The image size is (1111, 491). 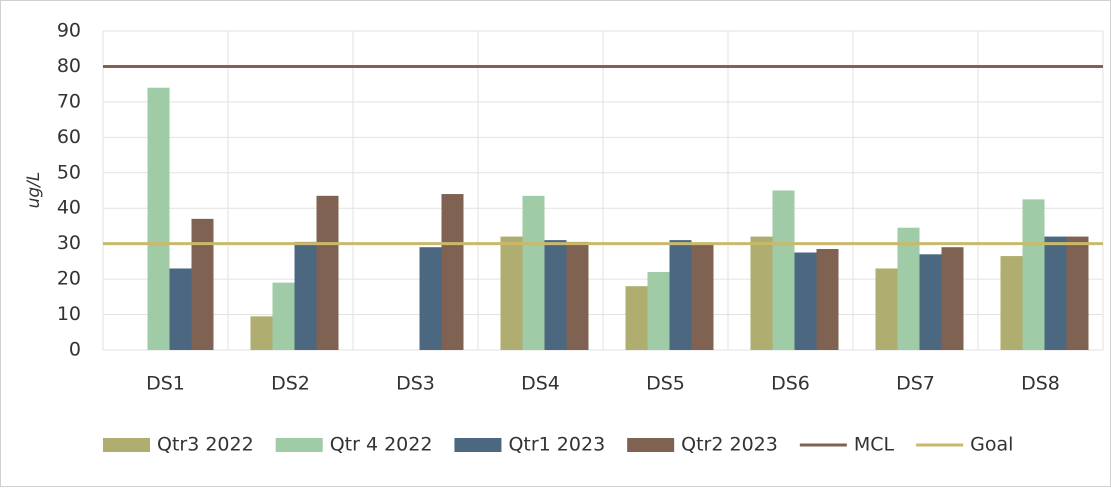 I want to click on y-tick-label: 70, so click(x=69, y=101).